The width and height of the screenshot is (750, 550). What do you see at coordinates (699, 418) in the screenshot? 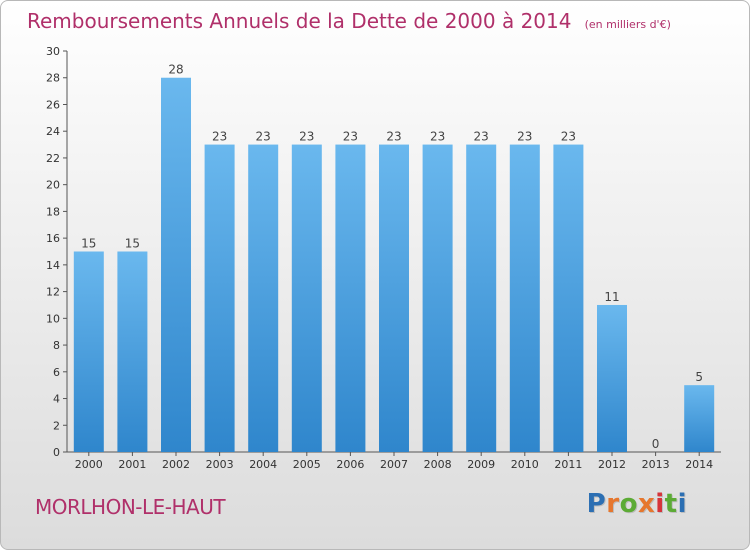
I see `bar-2014` at bounding box center [699, 418].